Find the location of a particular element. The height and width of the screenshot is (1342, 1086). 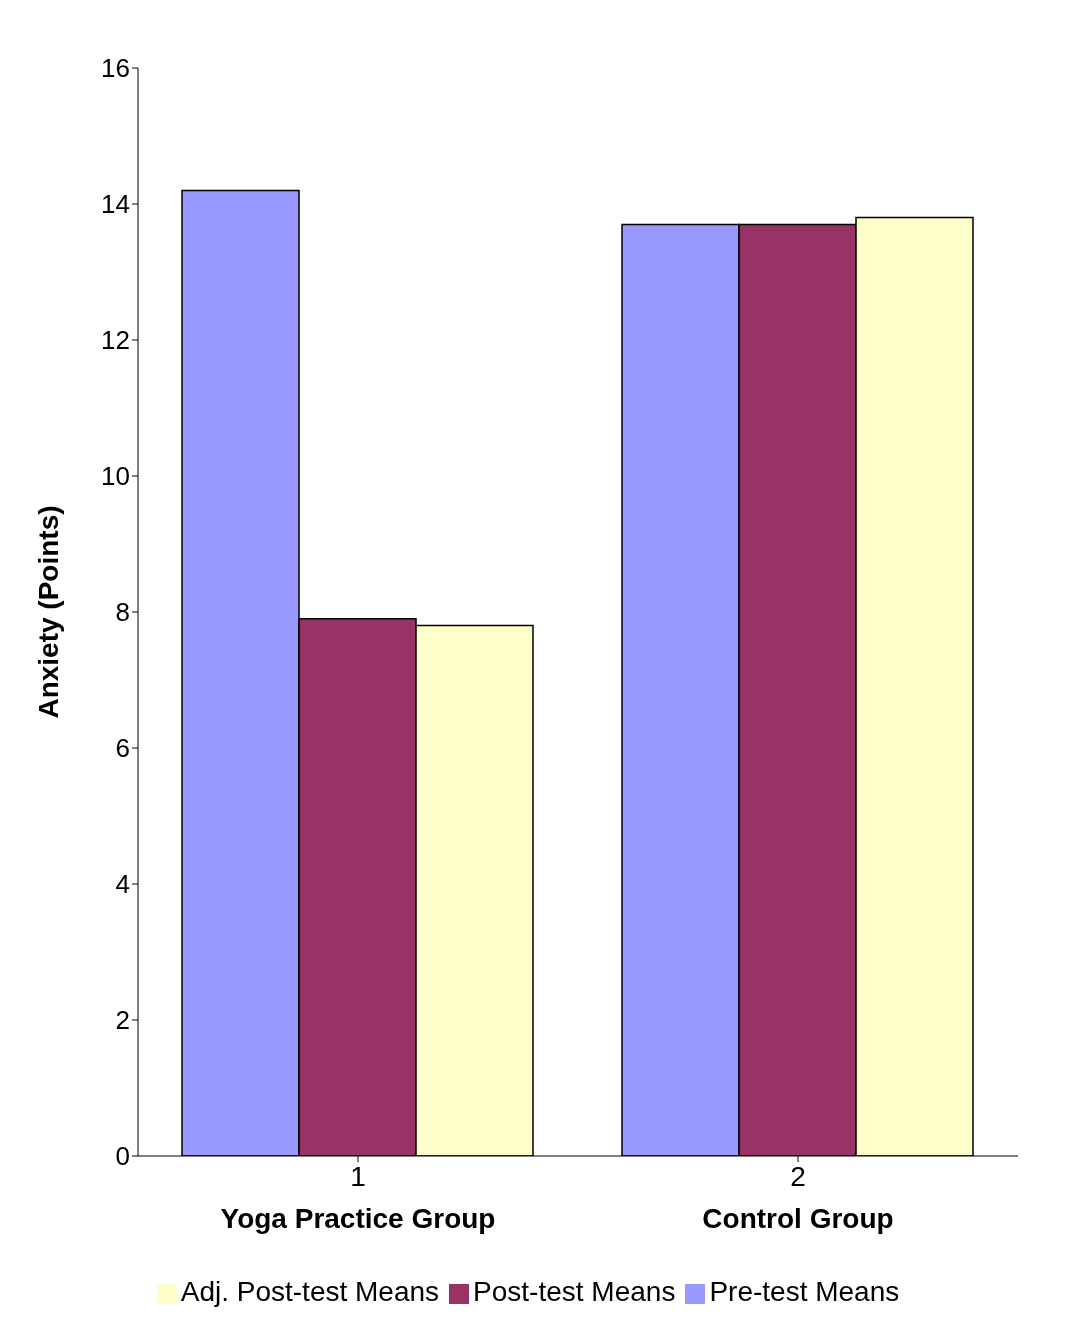

legend-label: Post-test Means is located at coordinates (574, 1291).